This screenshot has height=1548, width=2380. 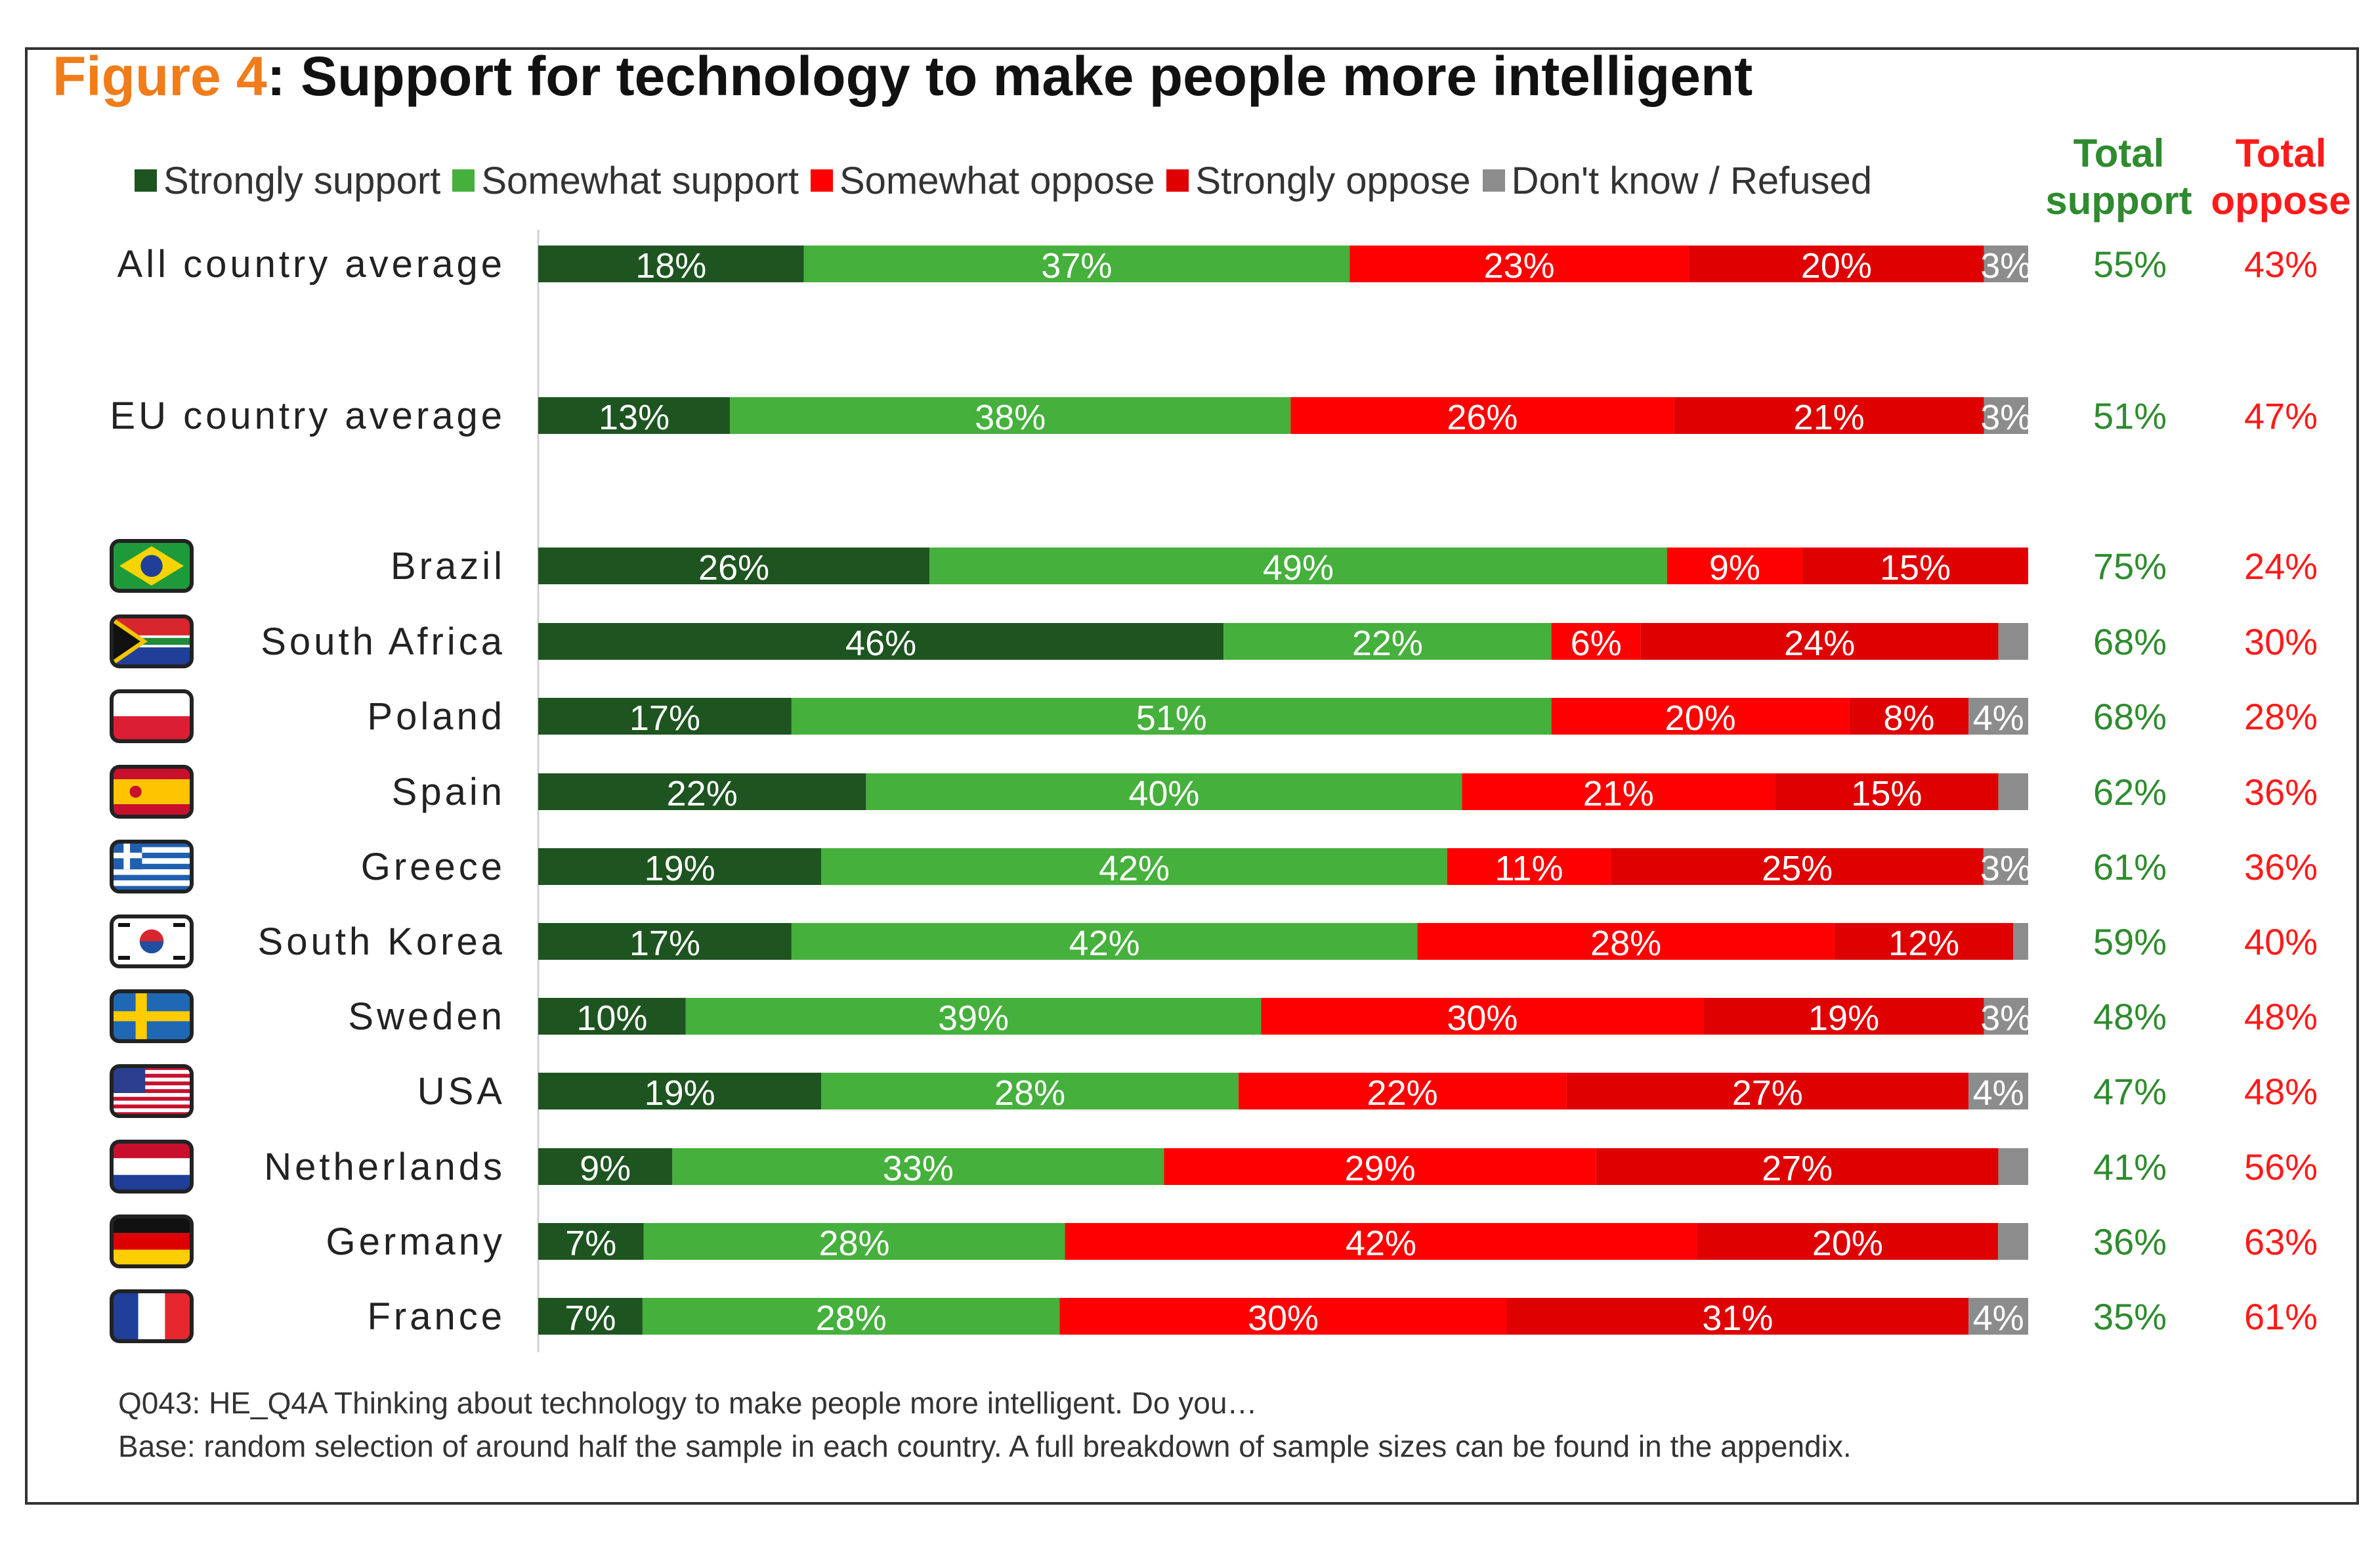 What do you see at coordinates (2281, 1241) in the screenshot?
I see `total-oppose-value: 63%` at bounding box center [2281, 1241].